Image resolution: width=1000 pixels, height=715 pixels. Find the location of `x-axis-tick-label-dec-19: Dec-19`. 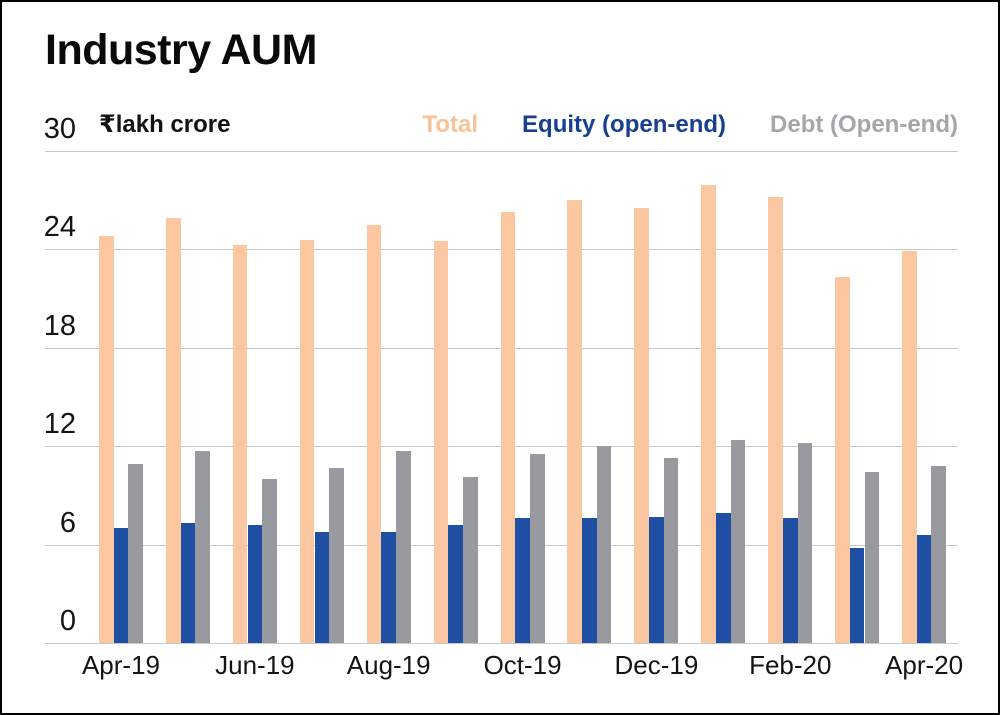

x-axis-tick-label-dec-19: Dec-19 is located at coordinates (656, 665).